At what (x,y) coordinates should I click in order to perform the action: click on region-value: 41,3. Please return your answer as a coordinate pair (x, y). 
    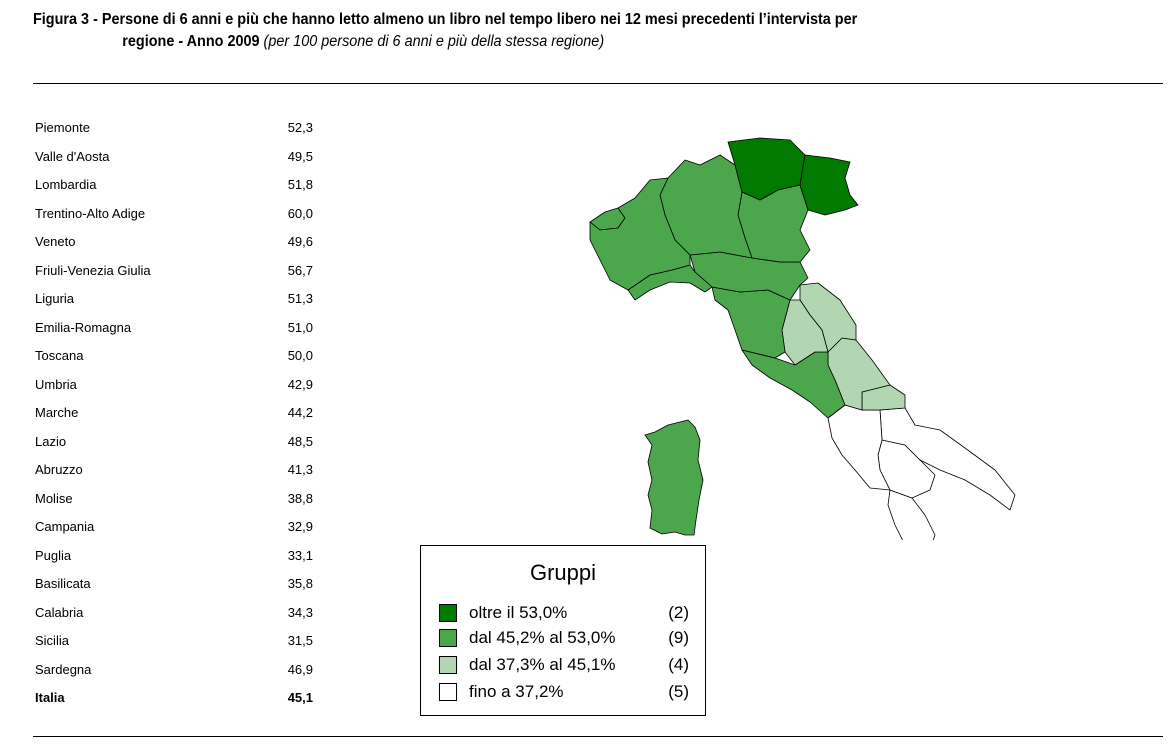
    Looking at the image, I should click on (300, 469).